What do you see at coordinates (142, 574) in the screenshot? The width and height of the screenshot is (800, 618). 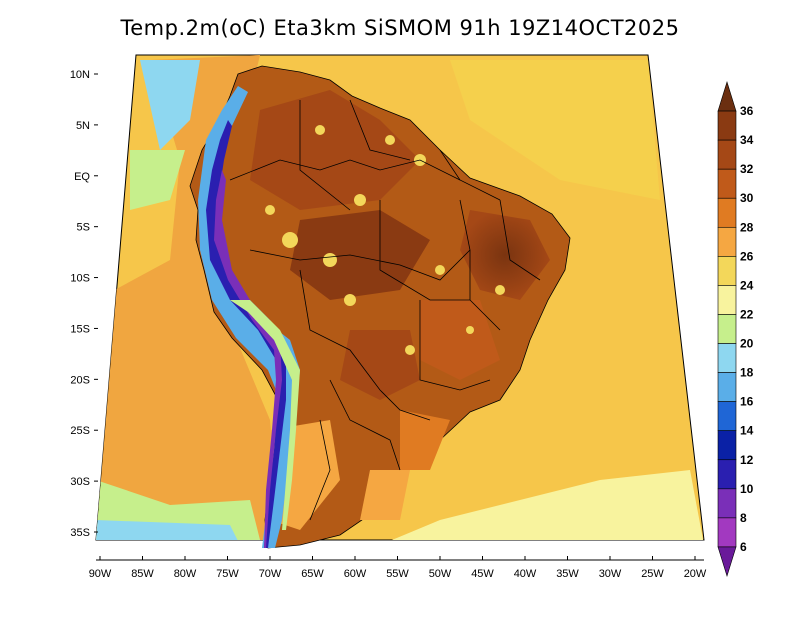 I see `lon-tick-label: 85W` at bounding box center [142, 574].